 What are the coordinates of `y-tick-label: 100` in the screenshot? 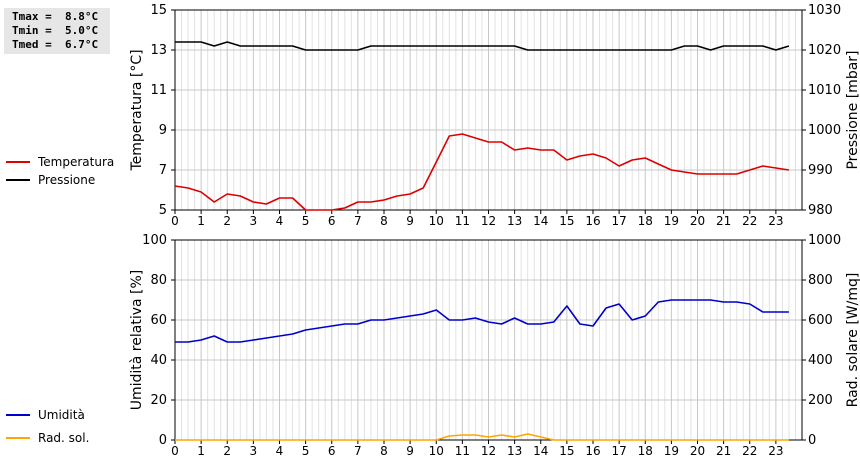 It's located at (154, 240).